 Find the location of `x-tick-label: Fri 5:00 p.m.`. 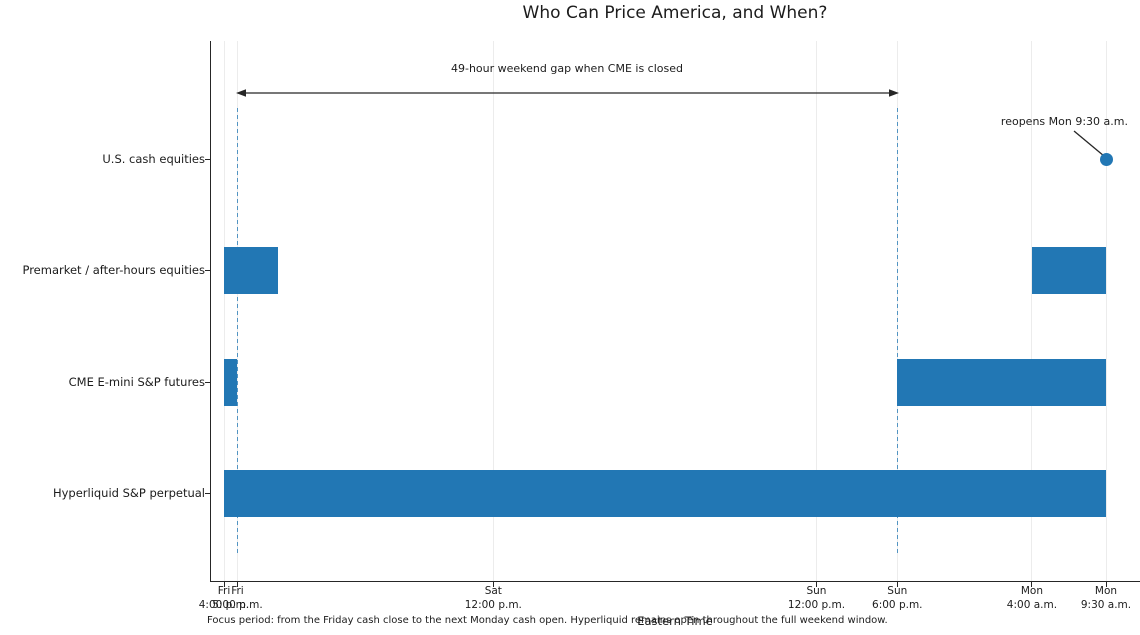

x-tick-label: Fri 5:00 p.m. is located at coordinates (237, 598).